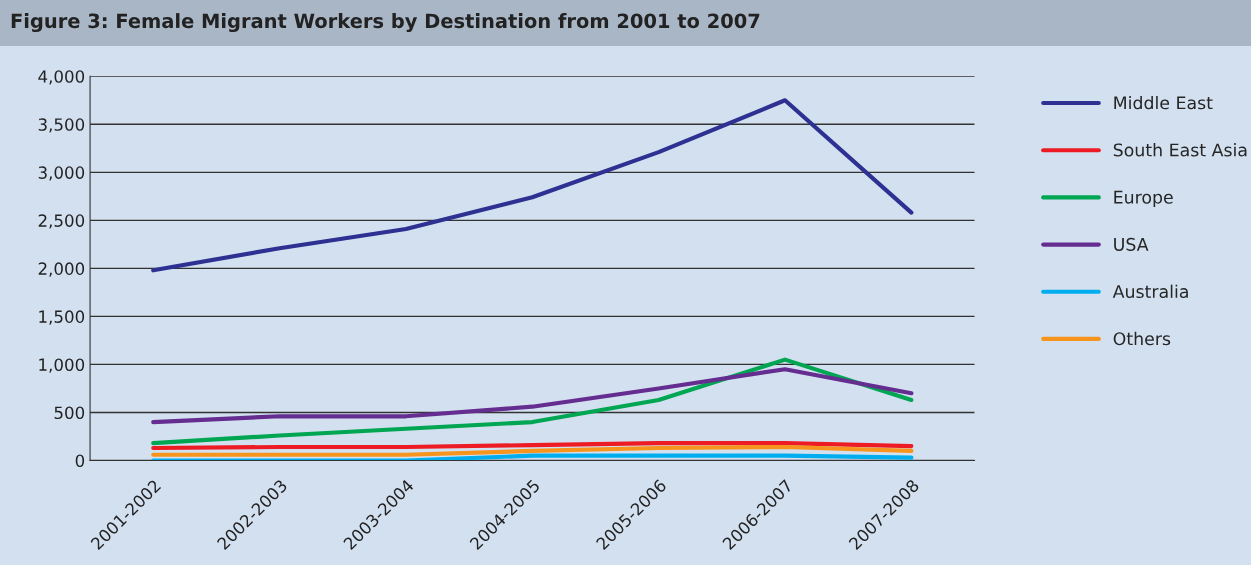  What do you see at coordinates (61, 173) in the screenshot?
I see `y-tick-label: 3,000` at bounding box center [61, 173].